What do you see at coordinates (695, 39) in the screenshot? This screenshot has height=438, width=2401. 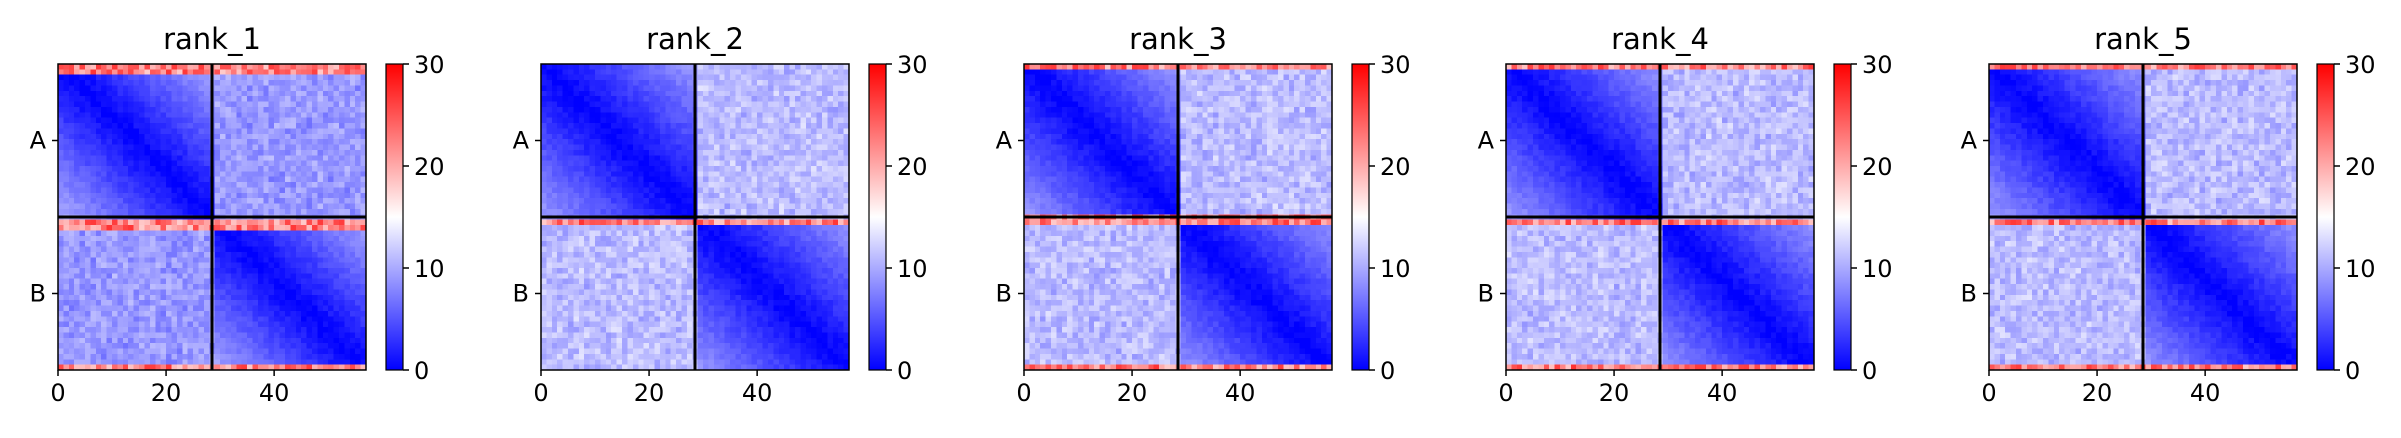 I see `chart-title: rank_2` at bounding box center [695, 39].